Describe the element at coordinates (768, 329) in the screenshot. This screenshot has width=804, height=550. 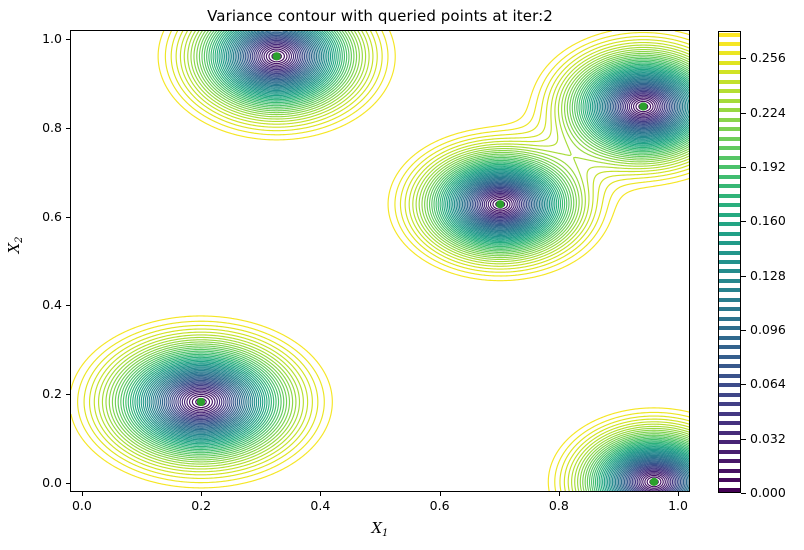
I see `colorbar-tick-label: 0.096` at that location.